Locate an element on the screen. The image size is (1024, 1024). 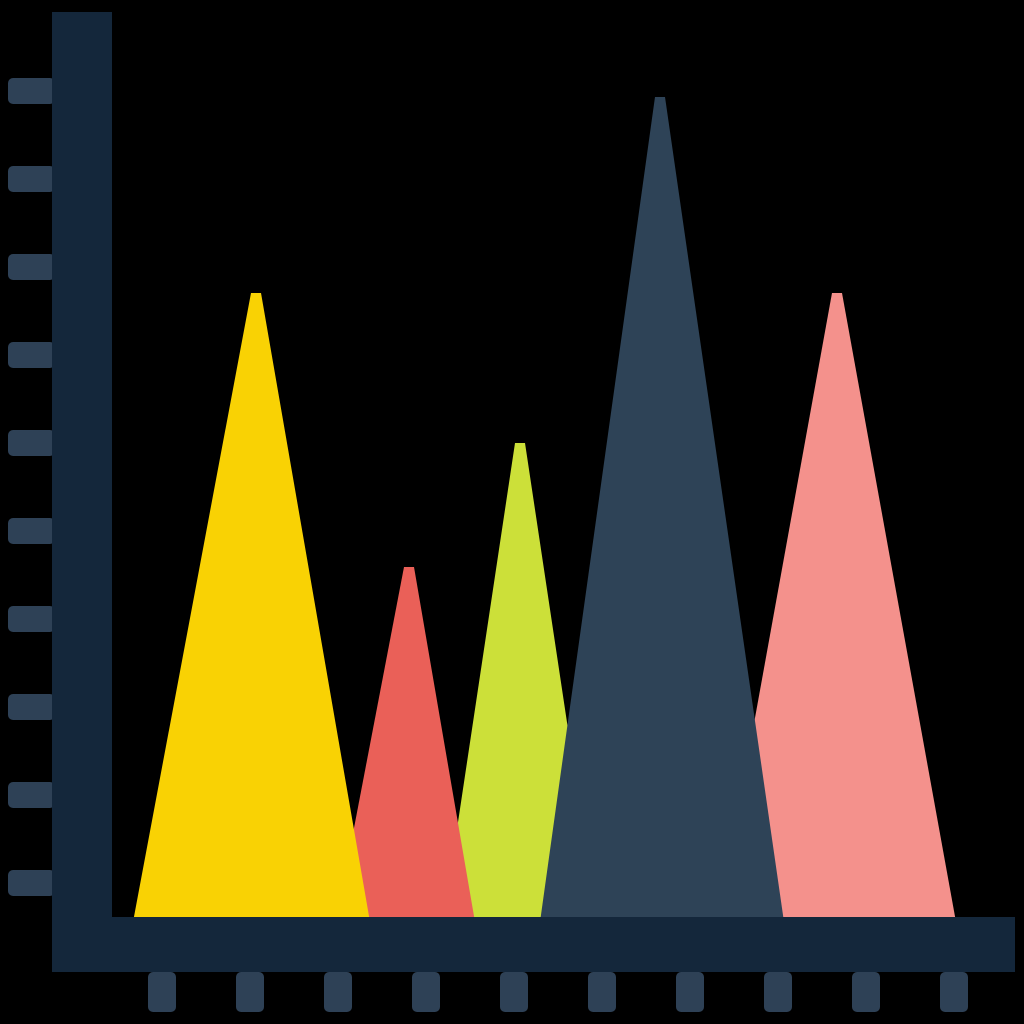
peak-pink is located at coordinates (837, 607).